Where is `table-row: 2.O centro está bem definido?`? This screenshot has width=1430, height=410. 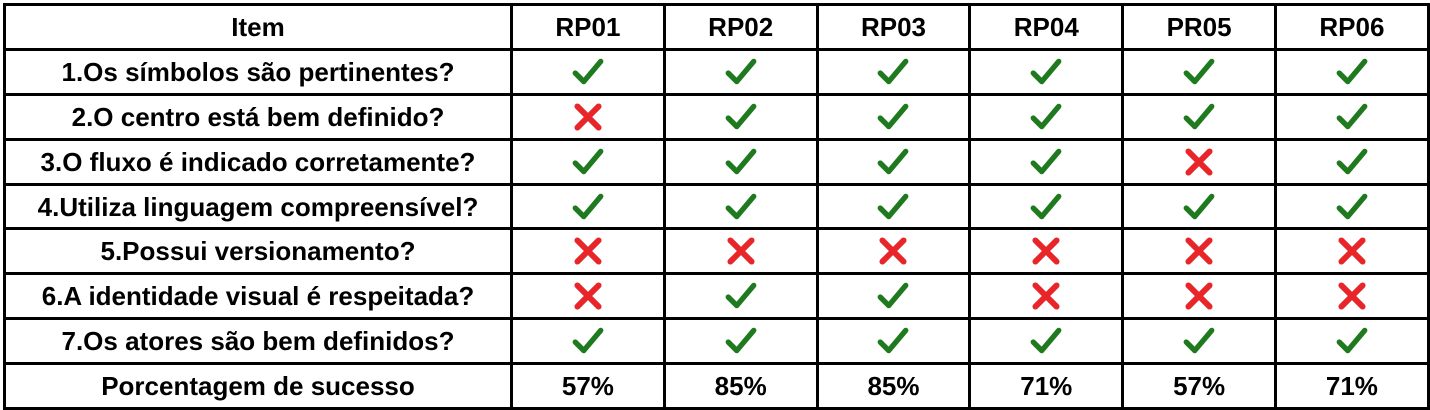
table-row: 2.O centro está bem definido? is located at coordinates (716, 116).